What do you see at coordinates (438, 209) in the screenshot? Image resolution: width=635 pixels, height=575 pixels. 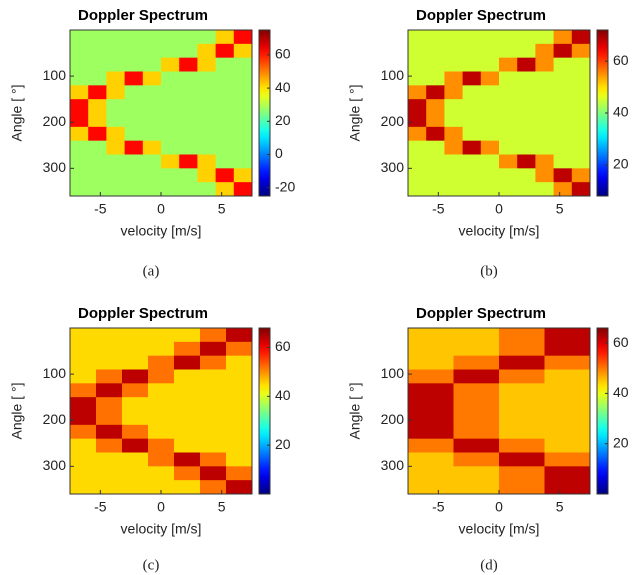 I see `x-tick-label: -5` at bounding box center [438, 209].